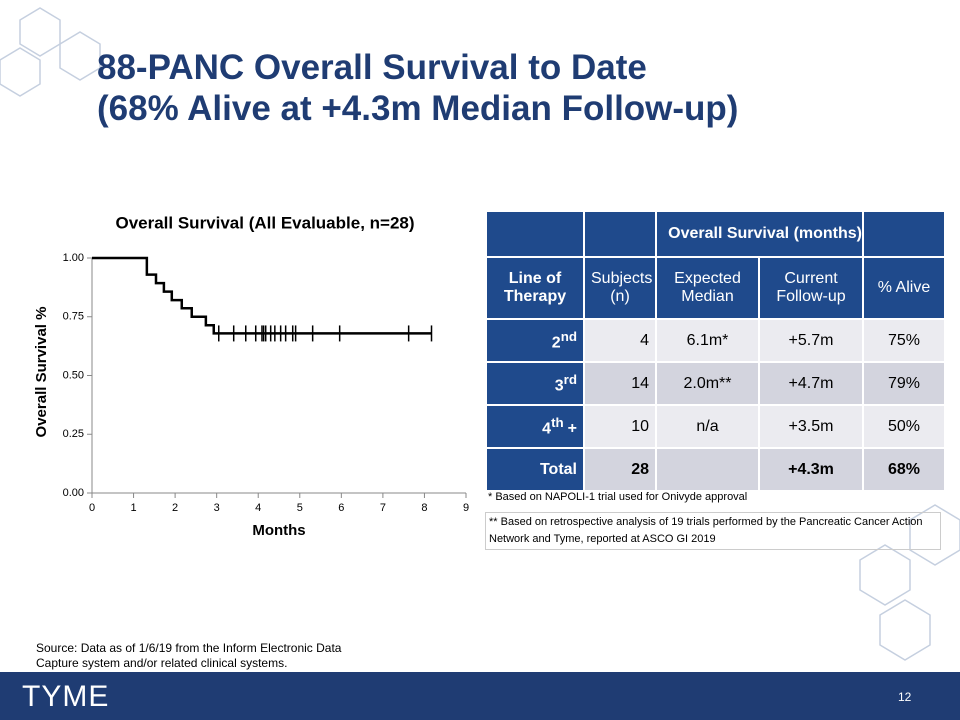  I want to click on page-number: 12, so click(905, 697).